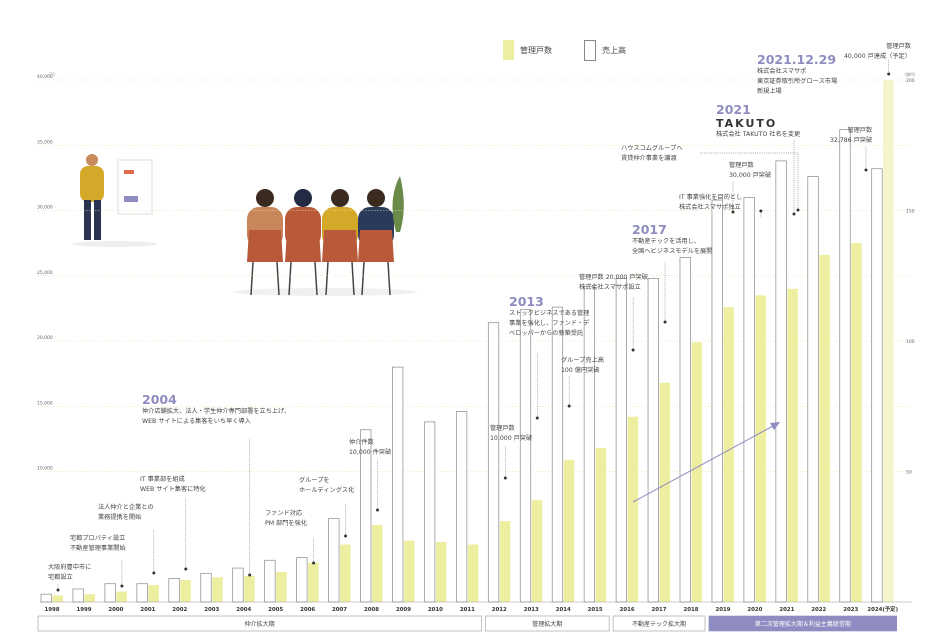 The height and width of the screenshot is (642, 950). What do you see at coordinates (174, 590) in the screenshot?
I see `sales-bar-2002` at bounding box center [174, 590].